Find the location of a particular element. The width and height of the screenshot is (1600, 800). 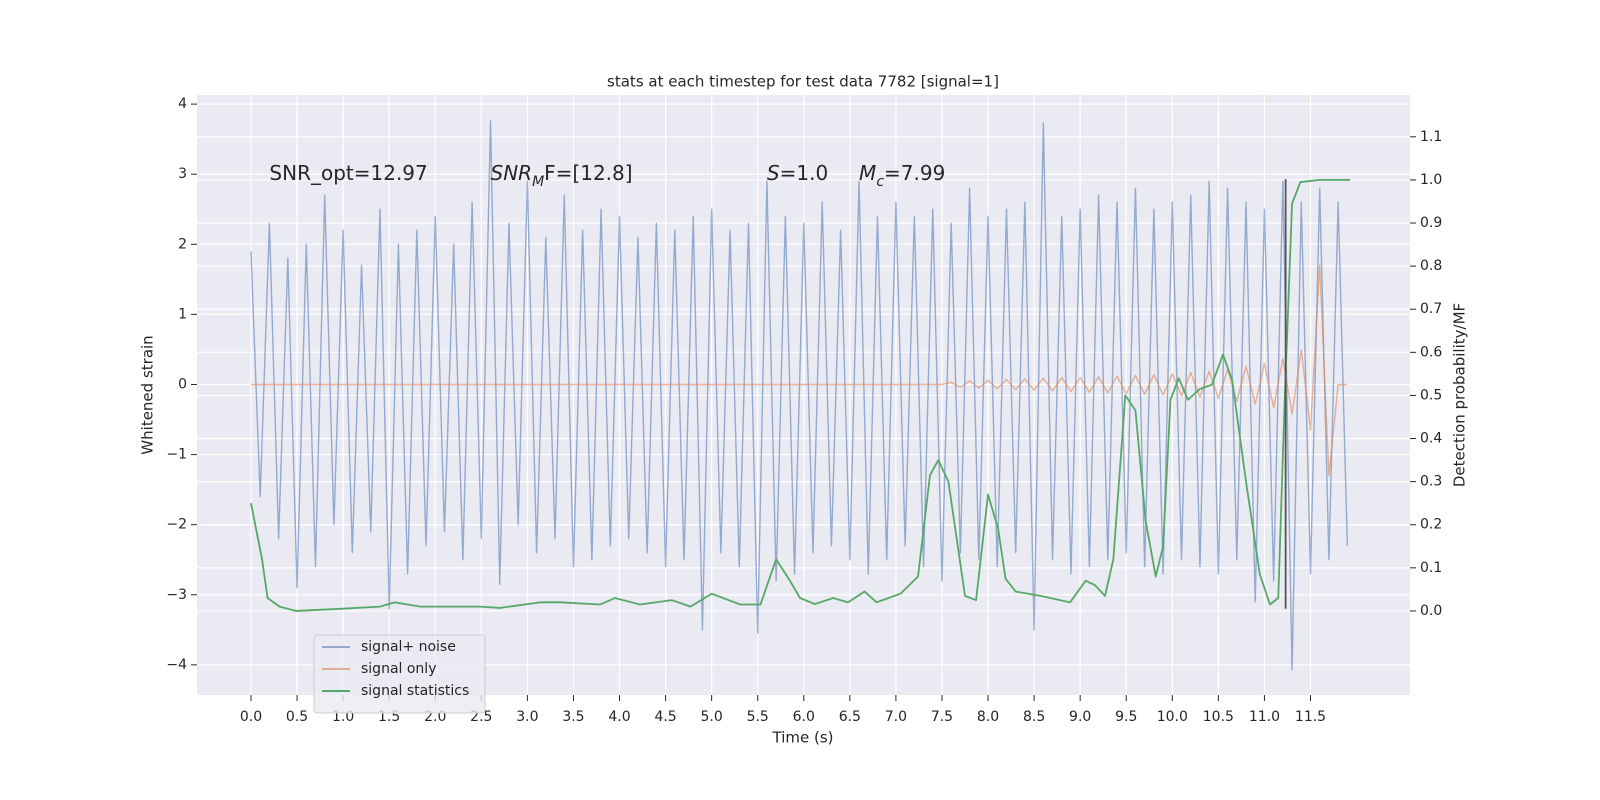

y-tick-label: 3 is located at coordinates (182, 174).